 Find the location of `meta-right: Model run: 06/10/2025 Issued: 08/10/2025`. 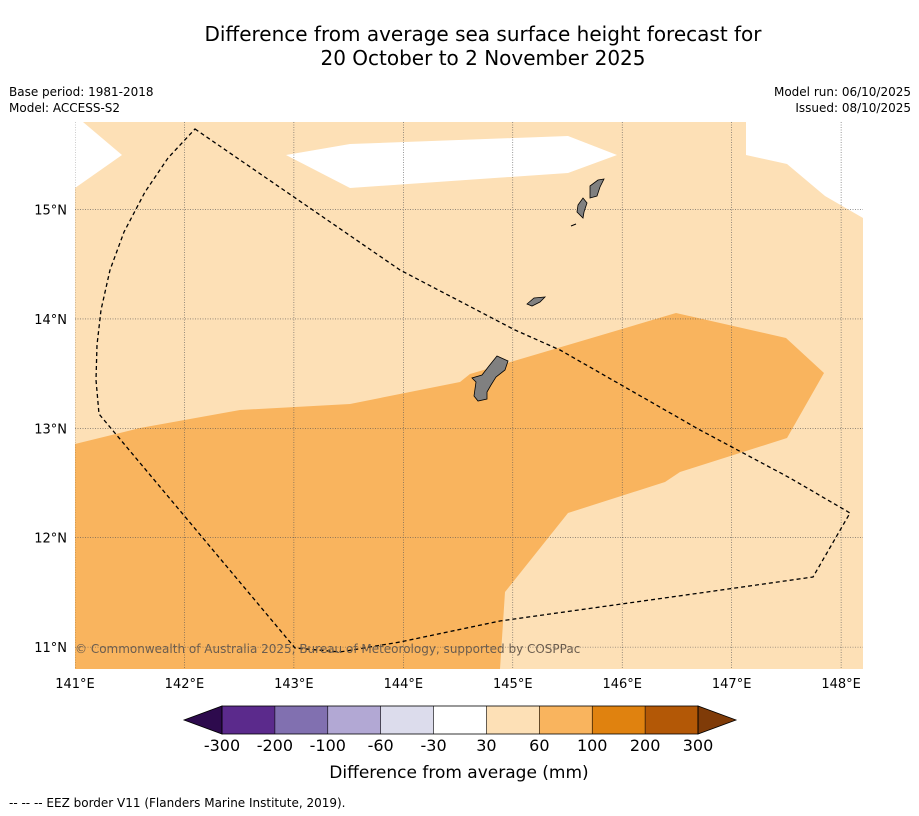

meta-right: Model run: 06/10/2025 Issued: 08/10/2025 is located at coordinates (842, 100).